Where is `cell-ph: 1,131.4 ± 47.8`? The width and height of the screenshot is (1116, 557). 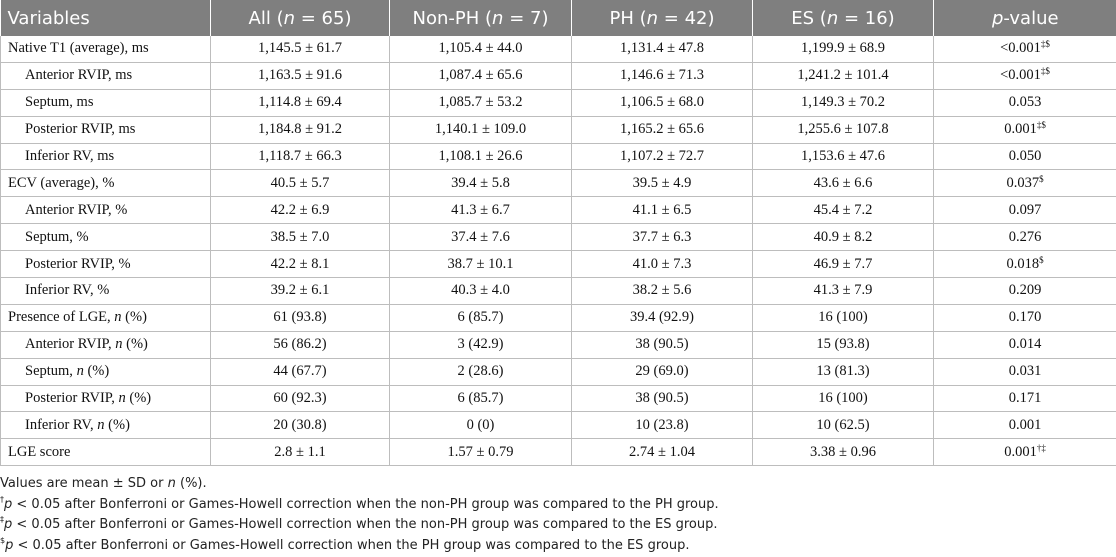 cell-ph: 1,131.4 ± 47.8 is located at coordinates (662, 49).